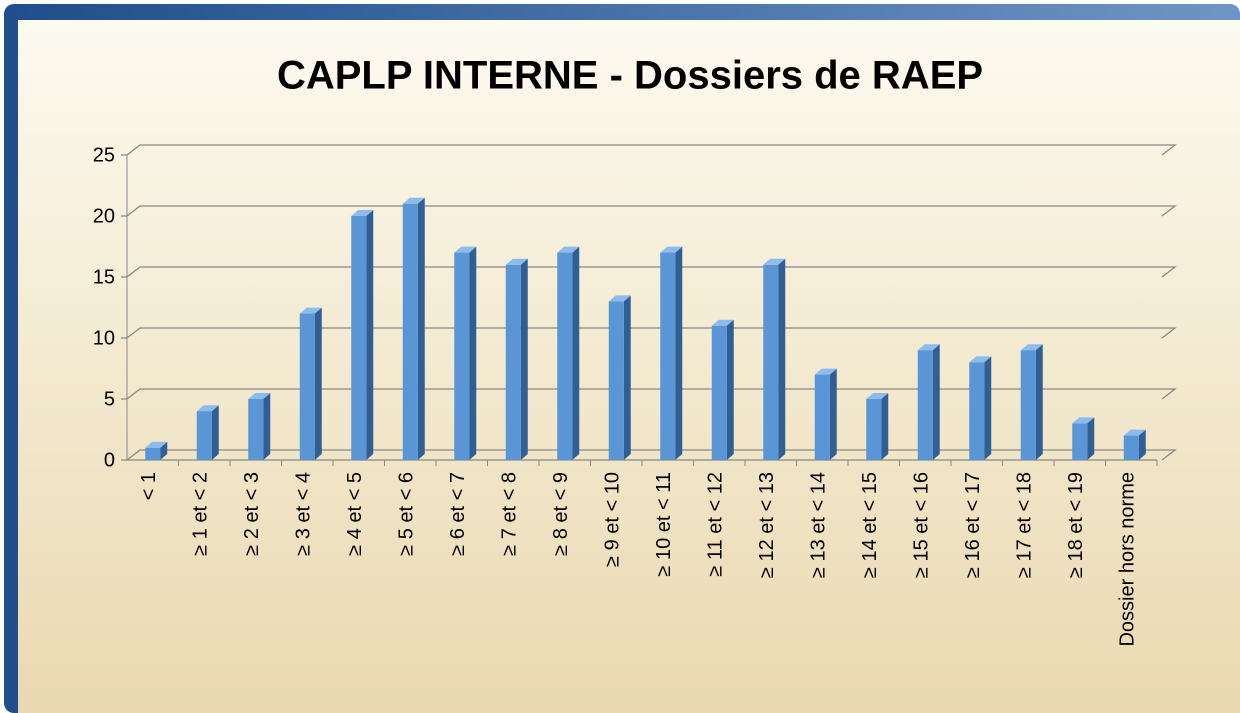 Image resolution: width=1240 pixels, height=713 pixels. Describe the element at coordinates (973, 525) in the screenshot. I see `x-tick-label: ≥ 16 et < 17` at that location.